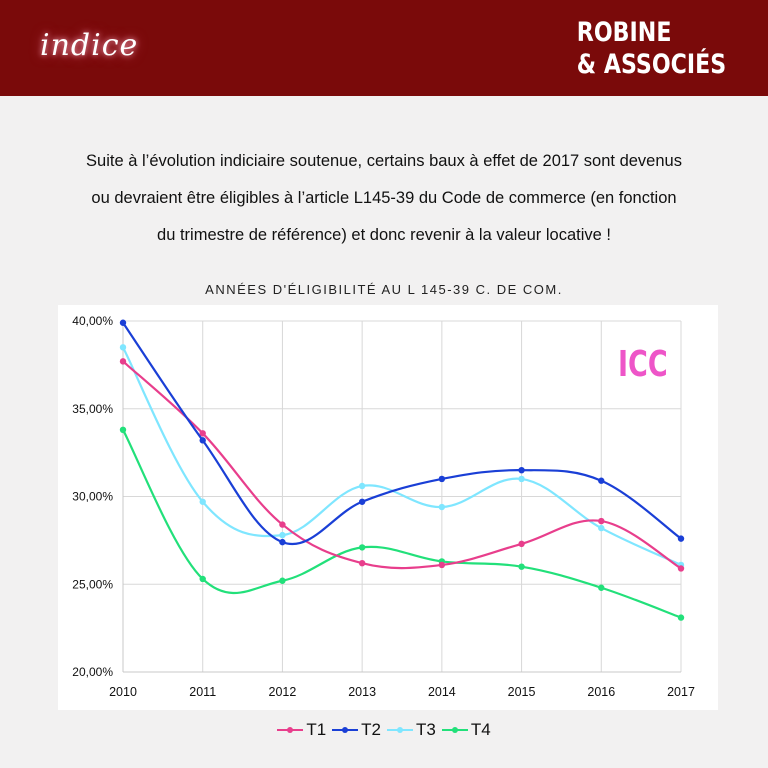 This screenshot has height=768, width=768. What do you see at coordinates (651, 64) in the screenshot?
I see `brand-line-2: & ASSOCIÉS` at bounding box center [651, 64].